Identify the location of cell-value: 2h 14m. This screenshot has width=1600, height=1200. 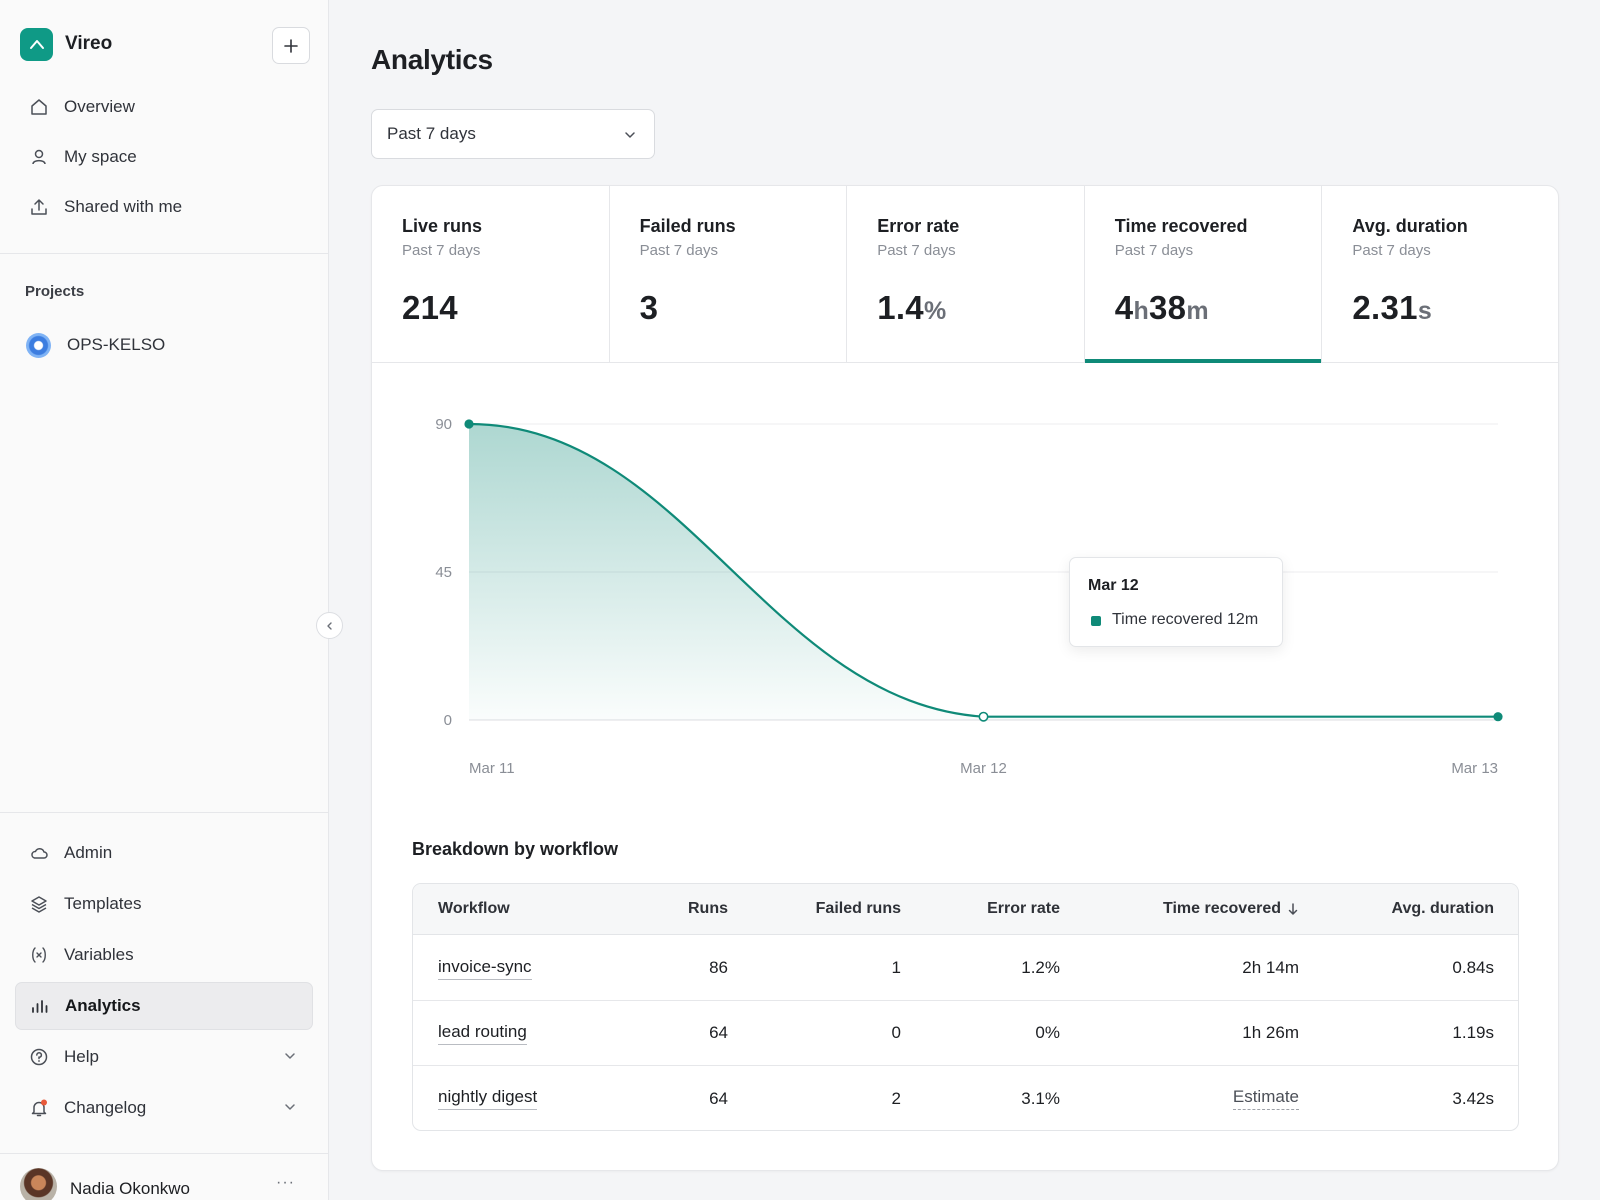
(1270, 967).